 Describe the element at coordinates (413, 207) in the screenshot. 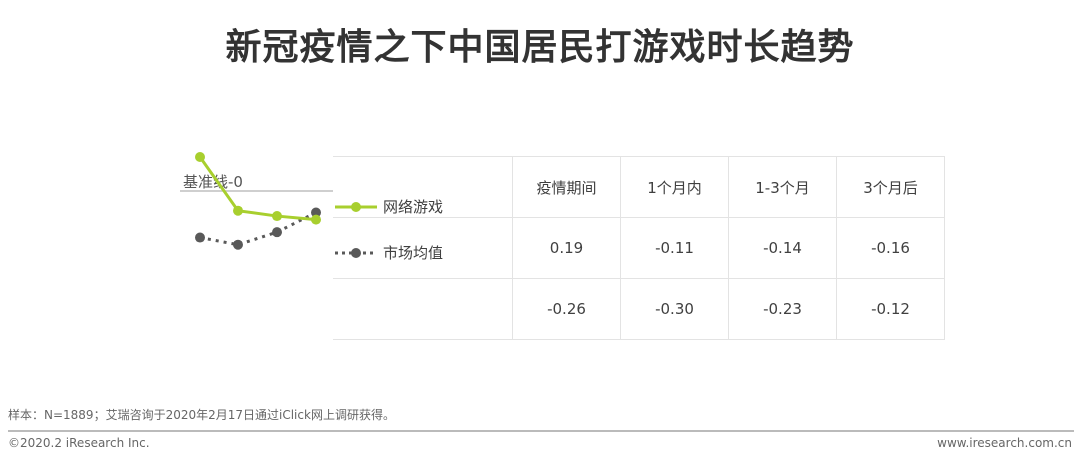

I see `legend-label: 网络游戏` at that location.